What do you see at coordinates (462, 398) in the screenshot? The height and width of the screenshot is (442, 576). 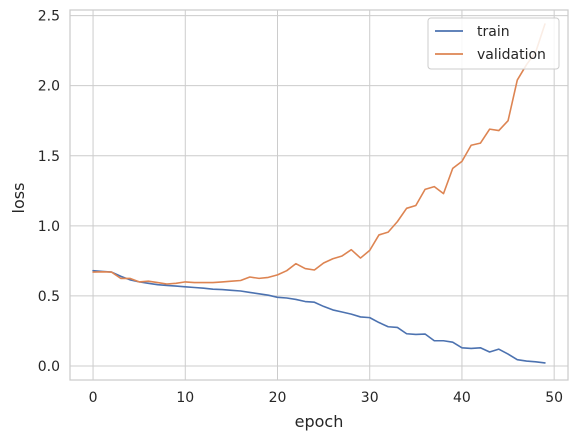 I see `x-tick-label: 40` at bounding box center [462, 398].